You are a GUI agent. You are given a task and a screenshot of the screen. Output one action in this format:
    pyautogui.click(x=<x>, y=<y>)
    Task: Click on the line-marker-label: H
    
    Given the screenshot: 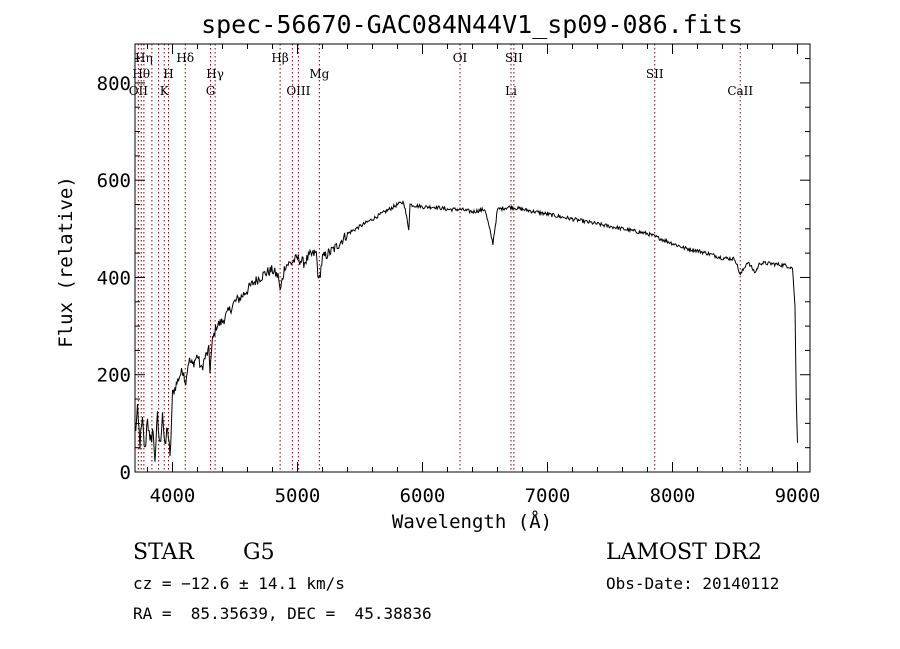 What is the action you would take?
    pyautogui.click(x=168, y=74)
    